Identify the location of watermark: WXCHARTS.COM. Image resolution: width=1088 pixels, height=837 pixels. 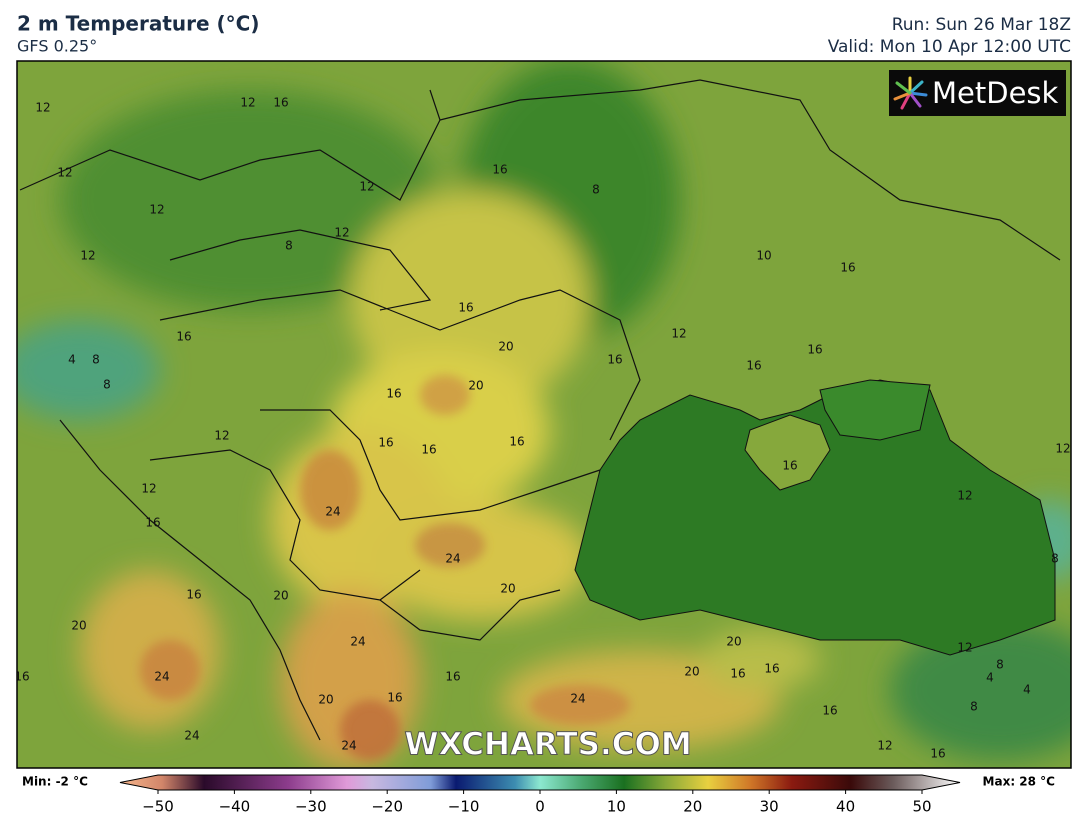
(547, 745).